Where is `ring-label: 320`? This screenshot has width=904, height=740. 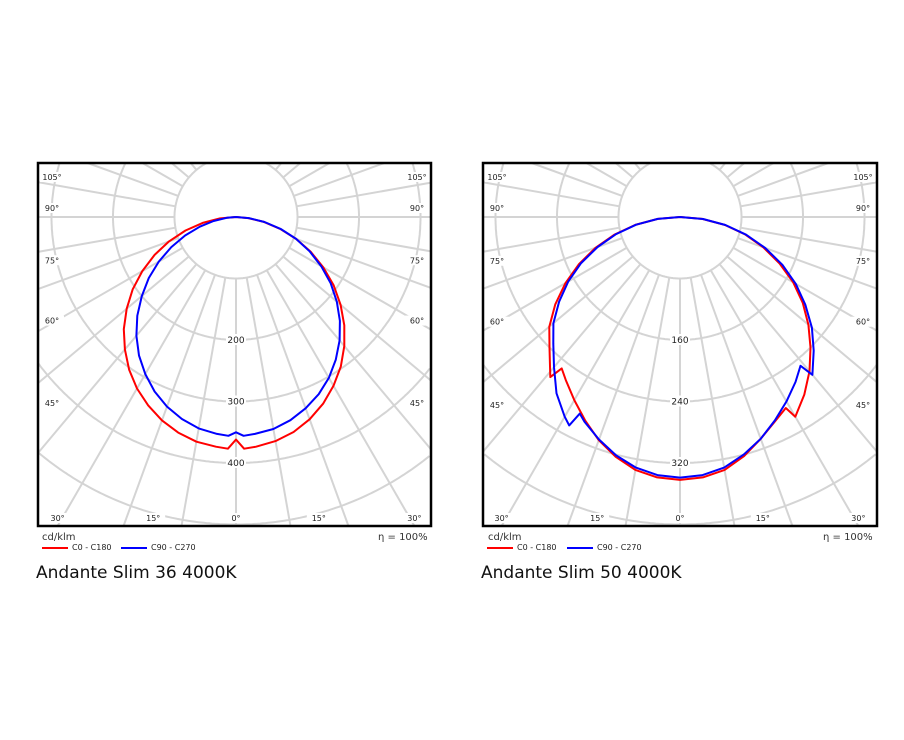
ring-label: 320 is located at coordinates (679, 464).